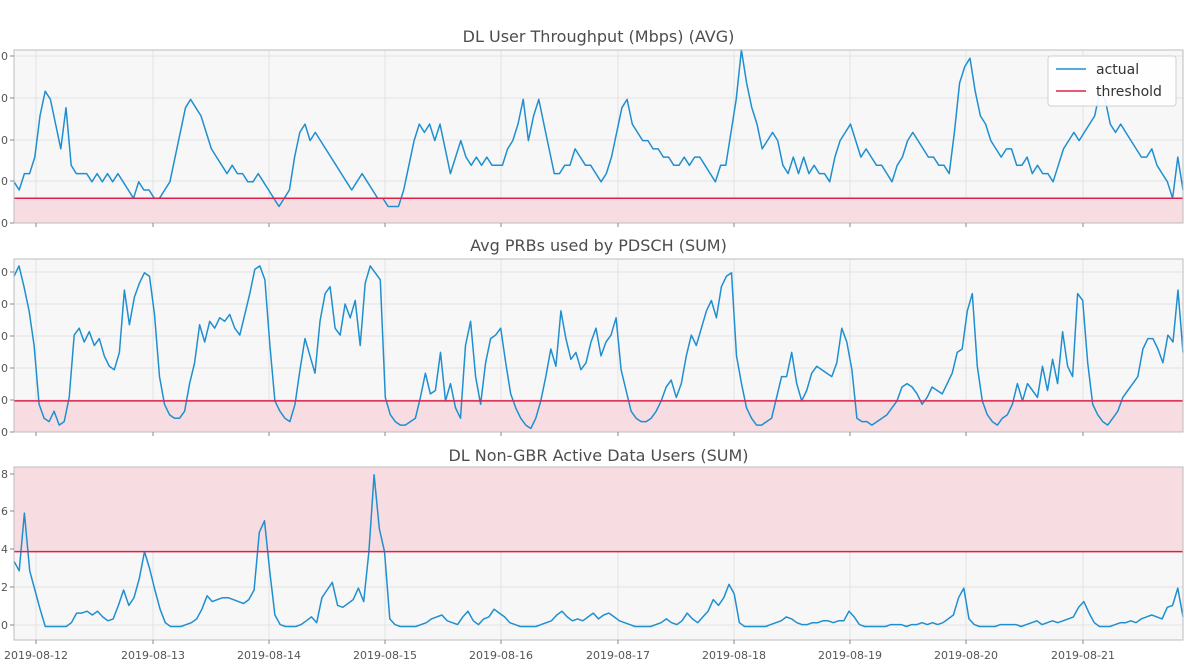 This screenshot has height=665, width=1191. What do you see at coordinates (36, 655) in the screenshot?
I see `x-tick-label: 2019-08-12` at bounding box center [36, 655].